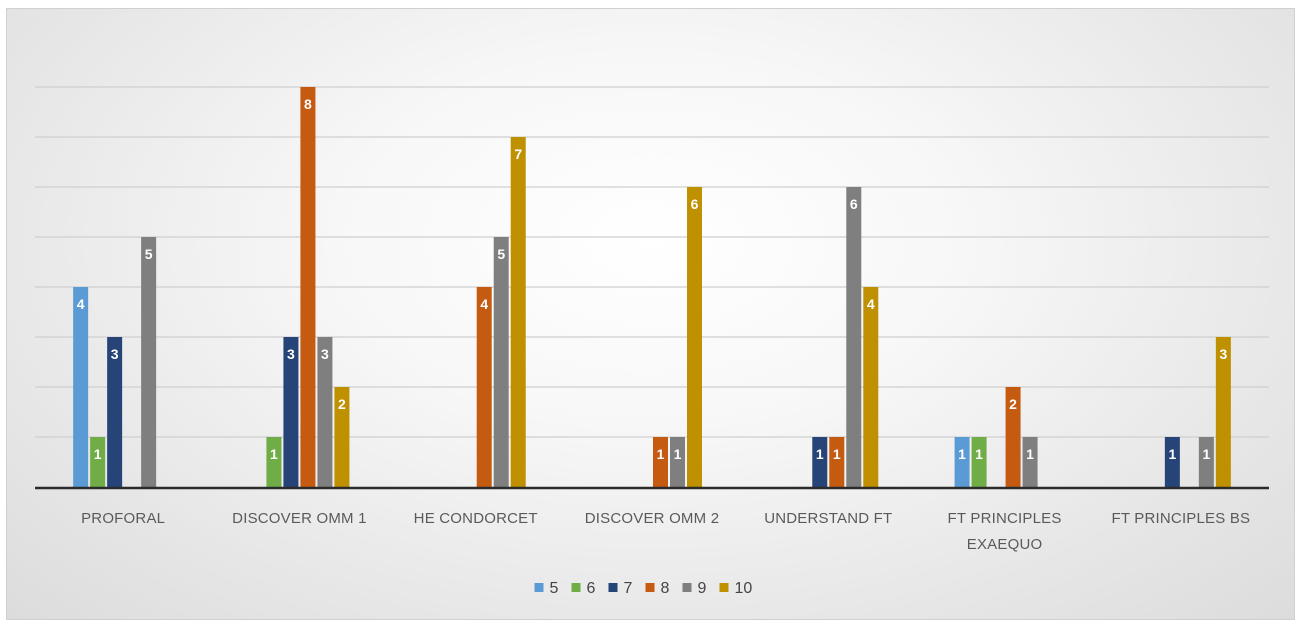 This screenshot has height=624, width=1301. What do you see at coordinates (828, 518) in the screenshot?
I see `category-label: UNDERSTAND FT` at bounding box center [828, 518].